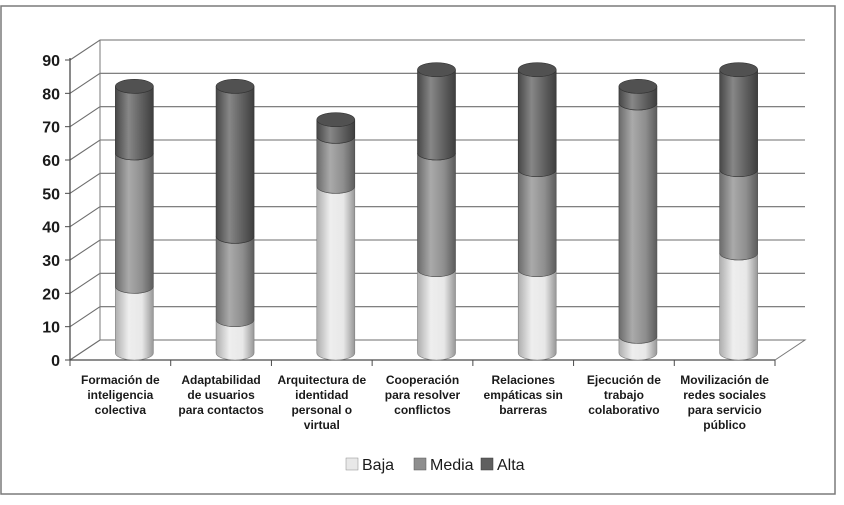 The height and width of the screenshot is (505, 844). I want to click on legend-item-alta: Alta, so click(502, 465).